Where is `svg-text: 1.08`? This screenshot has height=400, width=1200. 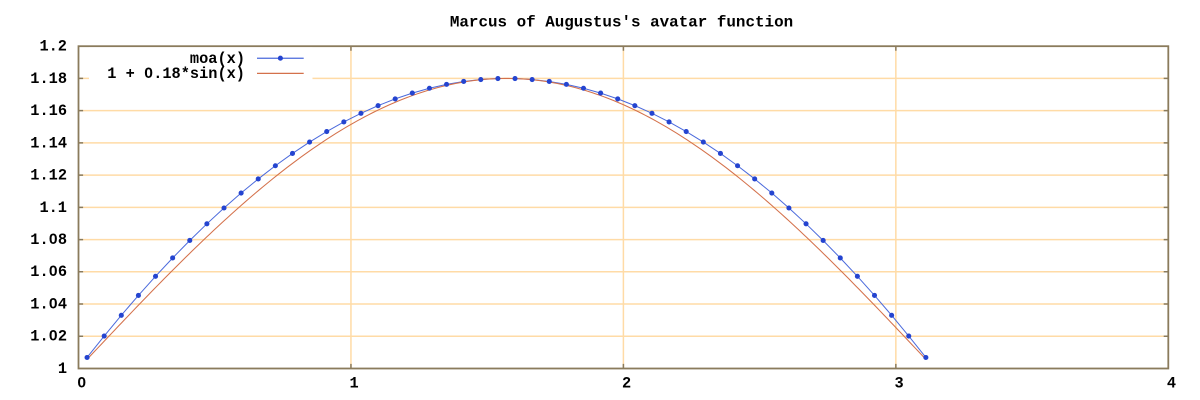 svg-text: 1.08 is located at coordinates (48, 240).